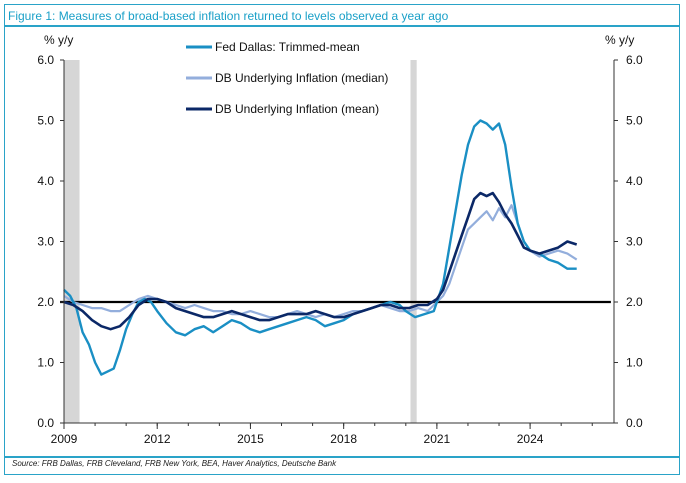  I want to click on x-tick-label: 2018, so click(343, 439).